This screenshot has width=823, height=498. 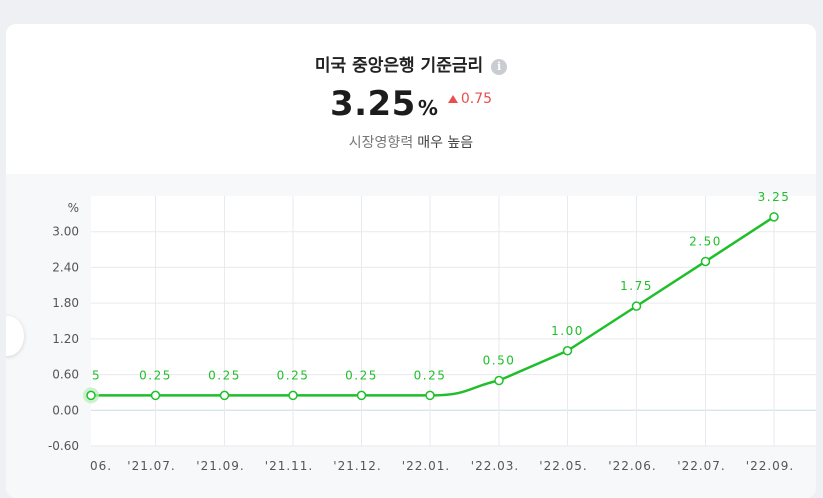 What do you see at coordinates (289, 466) in the screenshot?
I see `x-tick-label: '21.11.` at bounding box center [289, 466].